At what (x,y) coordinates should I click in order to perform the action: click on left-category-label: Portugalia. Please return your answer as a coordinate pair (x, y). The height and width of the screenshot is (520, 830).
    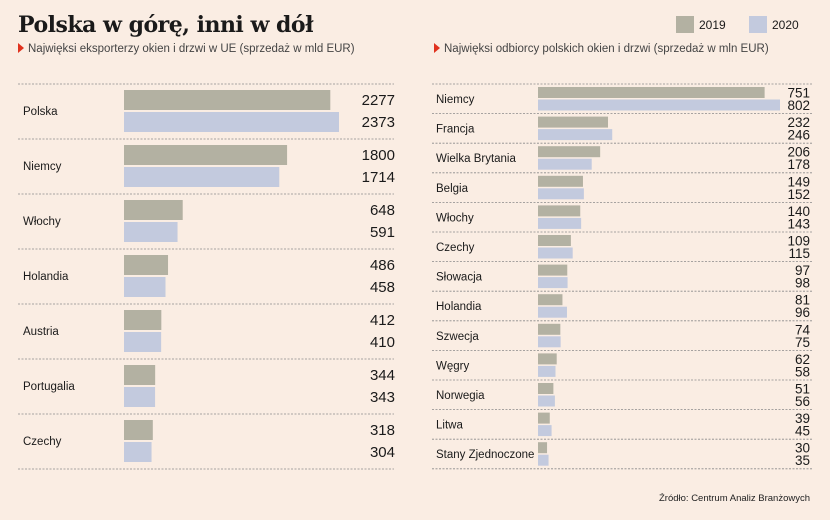
    Looking at the image, I should click on (49, 387).